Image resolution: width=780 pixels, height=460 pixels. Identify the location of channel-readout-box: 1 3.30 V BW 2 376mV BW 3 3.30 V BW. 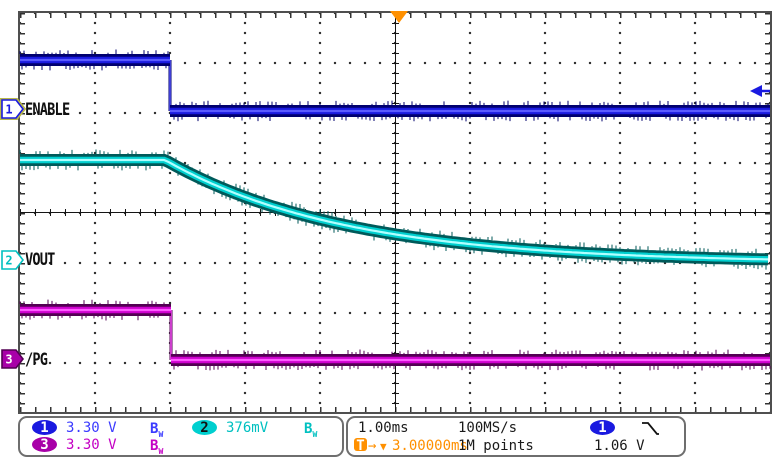
(181, 436).